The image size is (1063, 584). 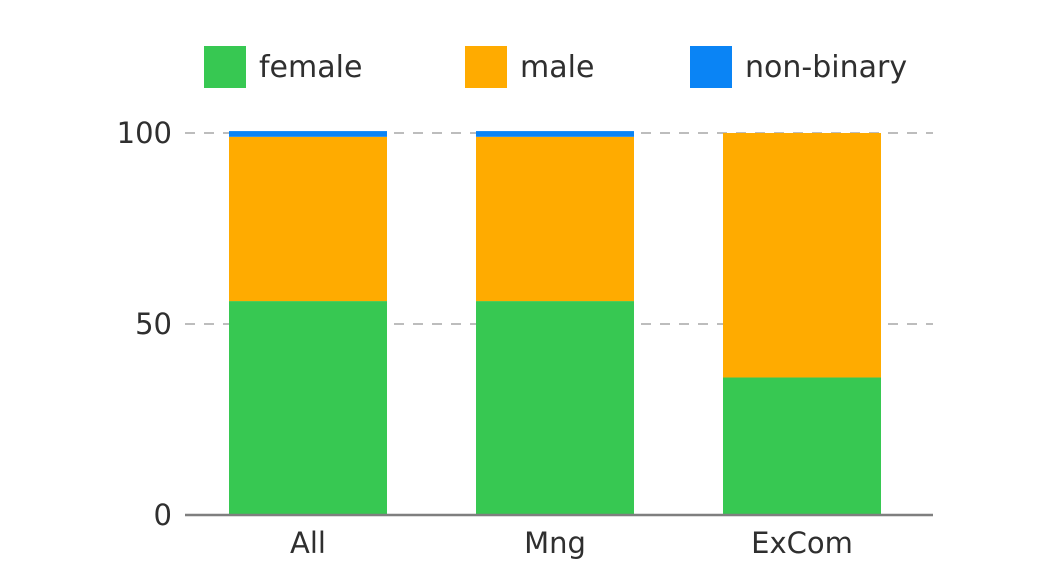 I want to click on bar-mng-non-binary, so click(x=555, y=134).